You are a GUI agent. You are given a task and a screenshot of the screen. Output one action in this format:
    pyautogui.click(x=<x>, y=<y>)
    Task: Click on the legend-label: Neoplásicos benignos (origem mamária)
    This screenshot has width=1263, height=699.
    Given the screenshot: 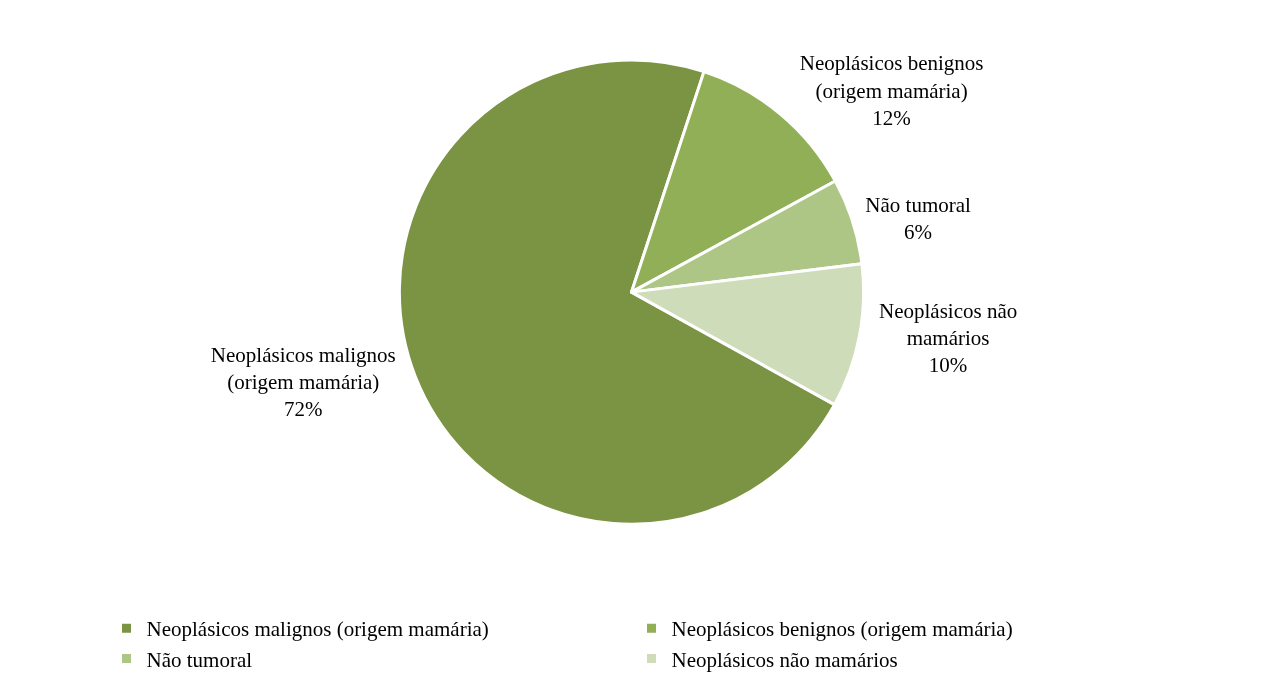 What is the action you would take?
    pyautogui.click(x=842, y=629)
    